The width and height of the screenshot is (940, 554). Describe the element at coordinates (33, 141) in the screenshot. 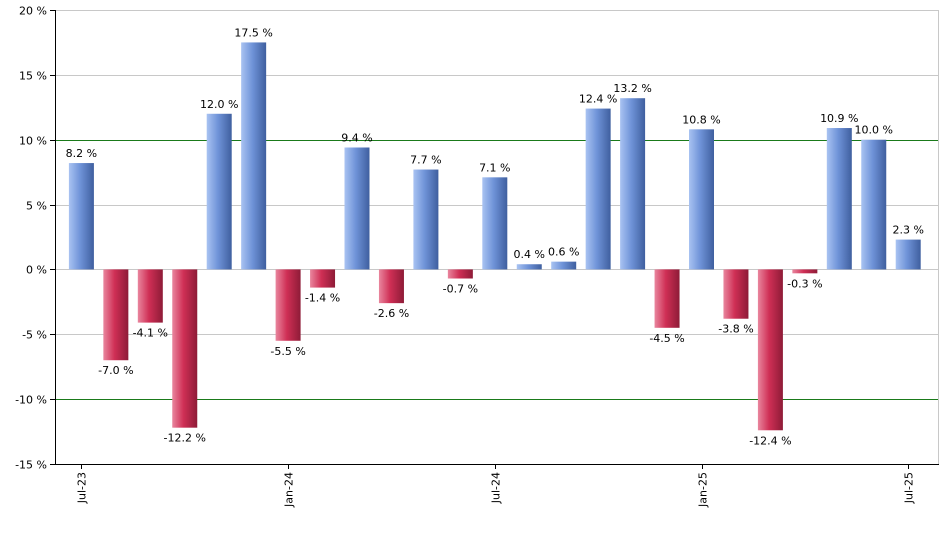

I see `y-tick-label: 10 %` at that location.